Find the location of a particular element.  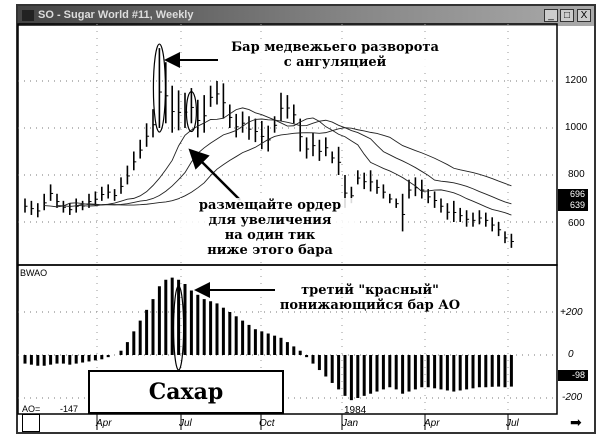

title-bar: SO - Sugar World #11, Weekly _ □ X is located at coordinates (306, 16).